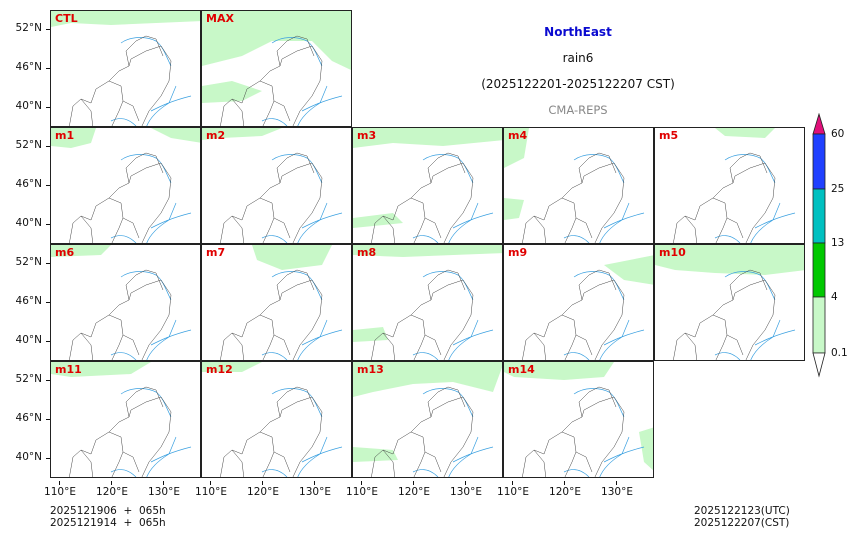 The image size is (860, 541). What do you see at coordinates (742, 511) in the screenshot?
I see `valid-utc: 2025122123(UTC)` at bounding box center [742, 511].